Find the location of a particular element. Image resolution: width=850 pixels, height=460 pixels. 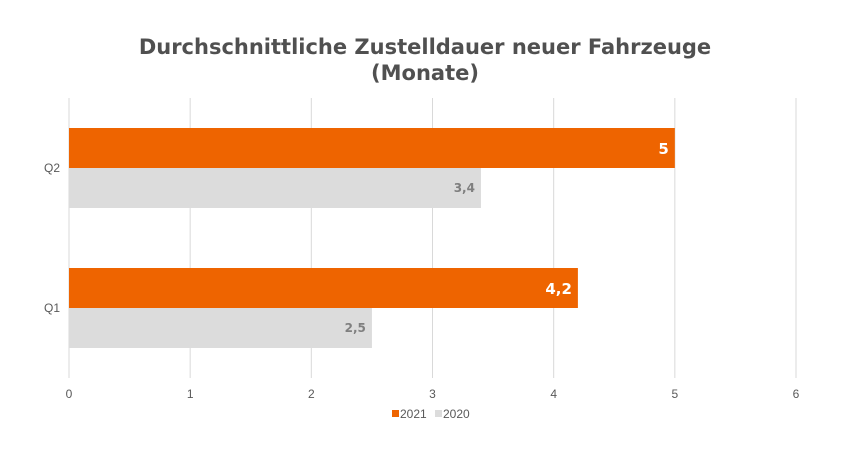

x-tick-label: 2 is located at coordinates (311, 394).